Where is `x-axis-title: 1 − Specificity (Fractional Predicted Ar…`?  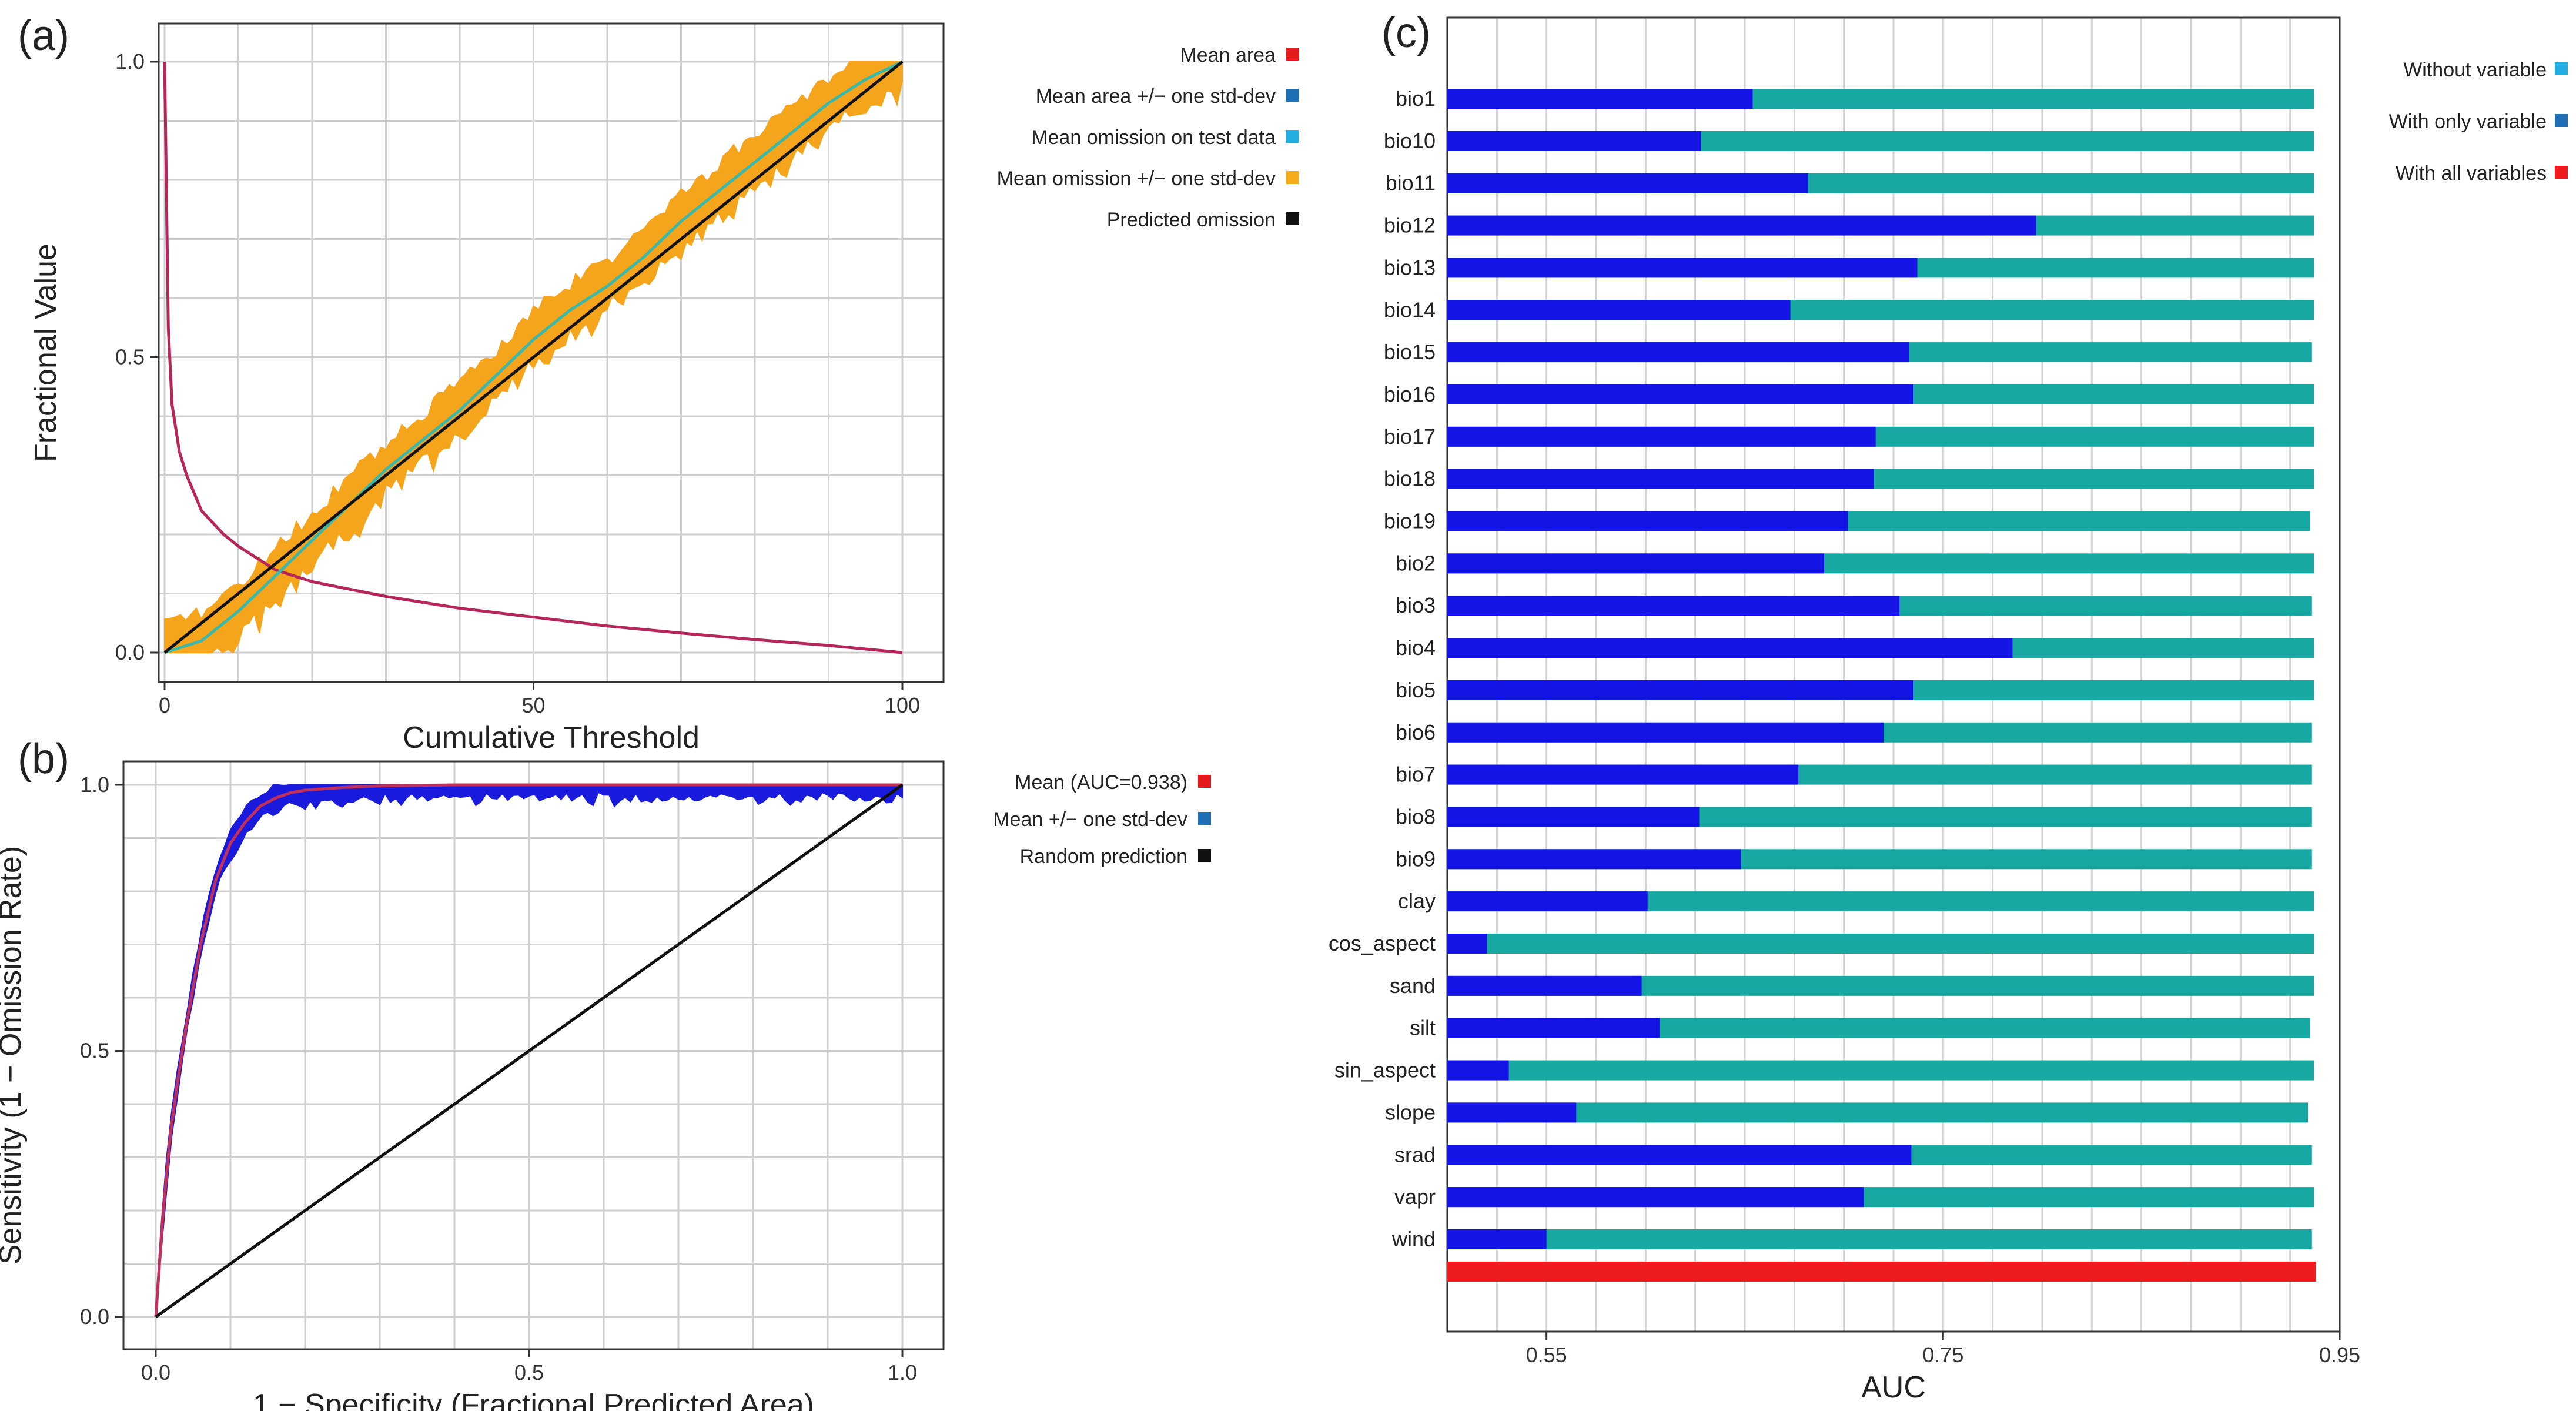
x-axis-title: 1 − Specificity (Fractional Predicted Ar… is located at coordinates (533, 1399).